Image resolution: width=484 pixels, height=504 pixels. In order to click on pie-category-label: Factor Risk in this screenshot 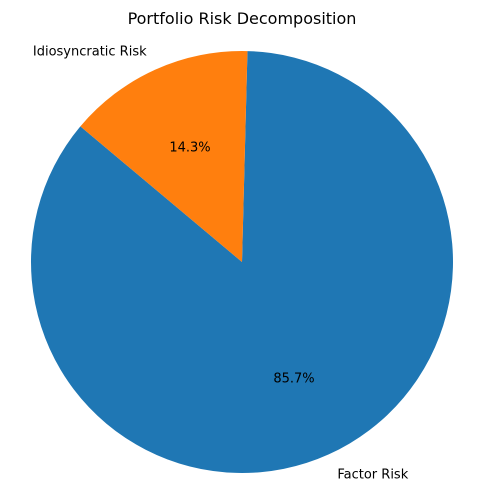, I will do `click(372, 475)`.